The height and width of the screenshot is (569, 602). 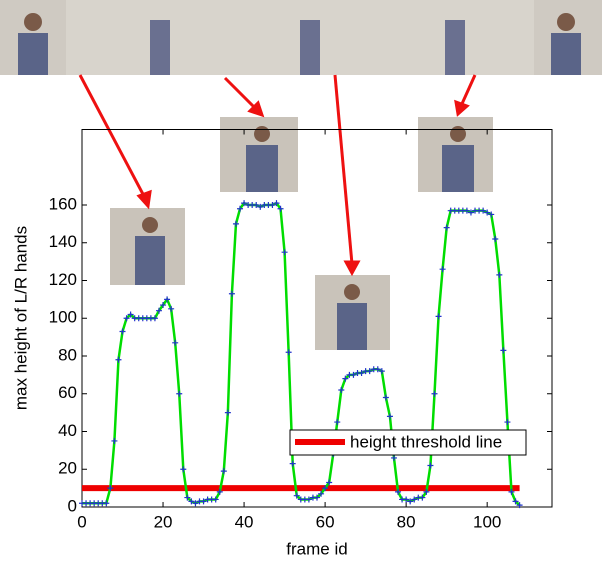 I want to click on y-axis-label: max height of L/R hands, so click(x=20, y=318).